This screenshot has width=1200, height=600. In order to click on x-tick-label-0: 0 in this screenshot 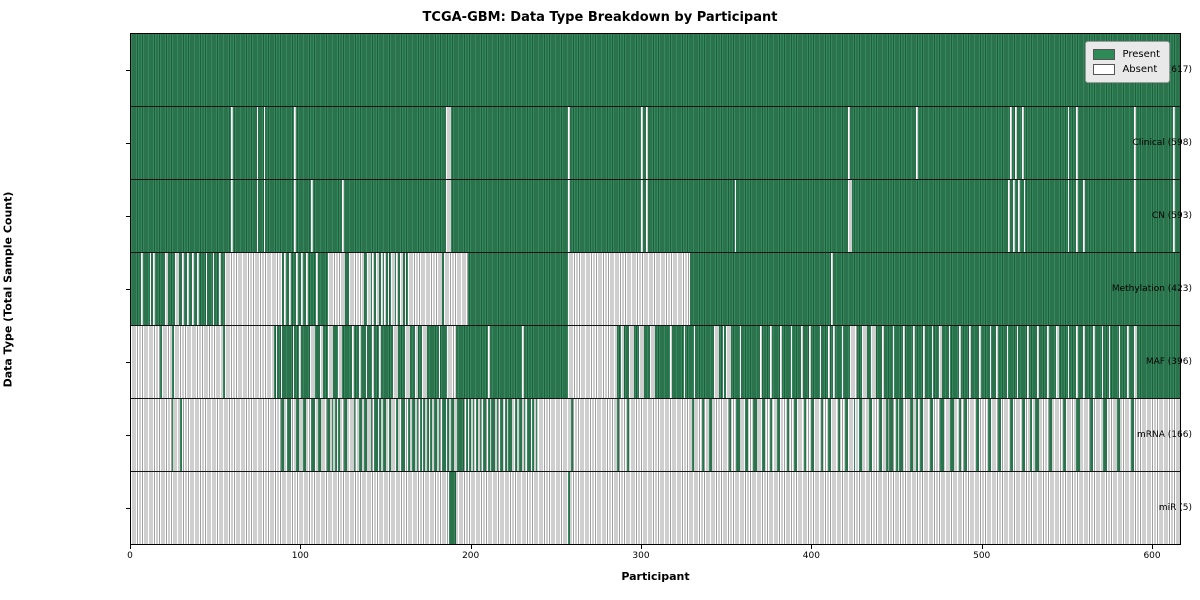, I will do `click(130, 556)`.